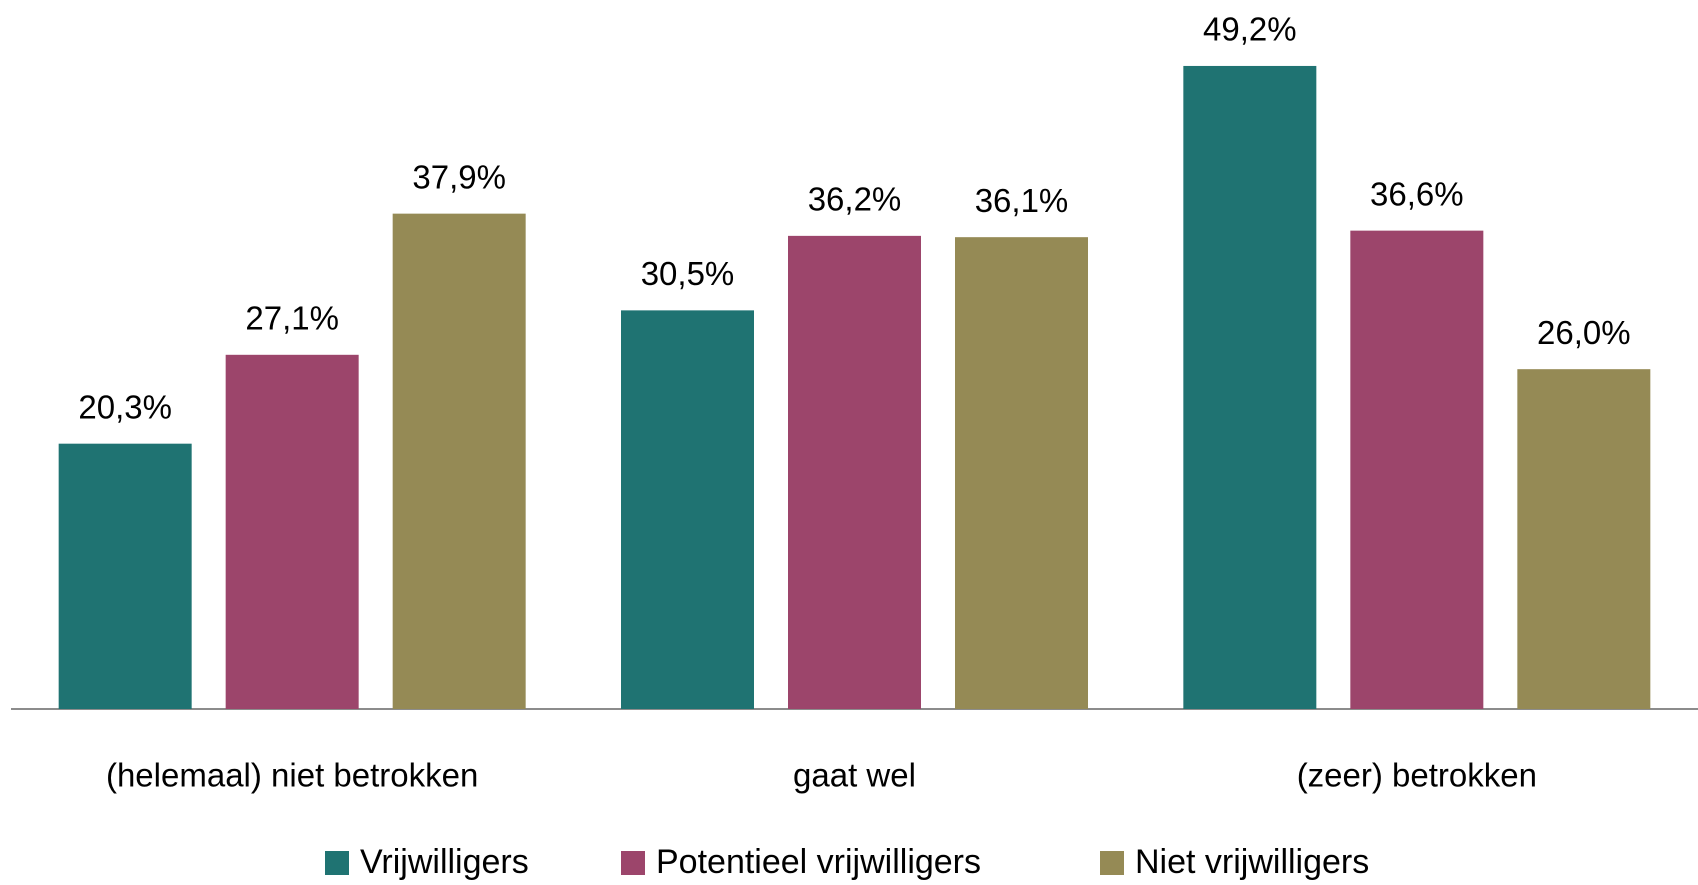 Image resolution: width=1698 pixels, height=885 pixels. What do you see at coordinates (688, 273) in the screenshot?
I see `data-label: 30,5%` at bounding box center [688, 273].